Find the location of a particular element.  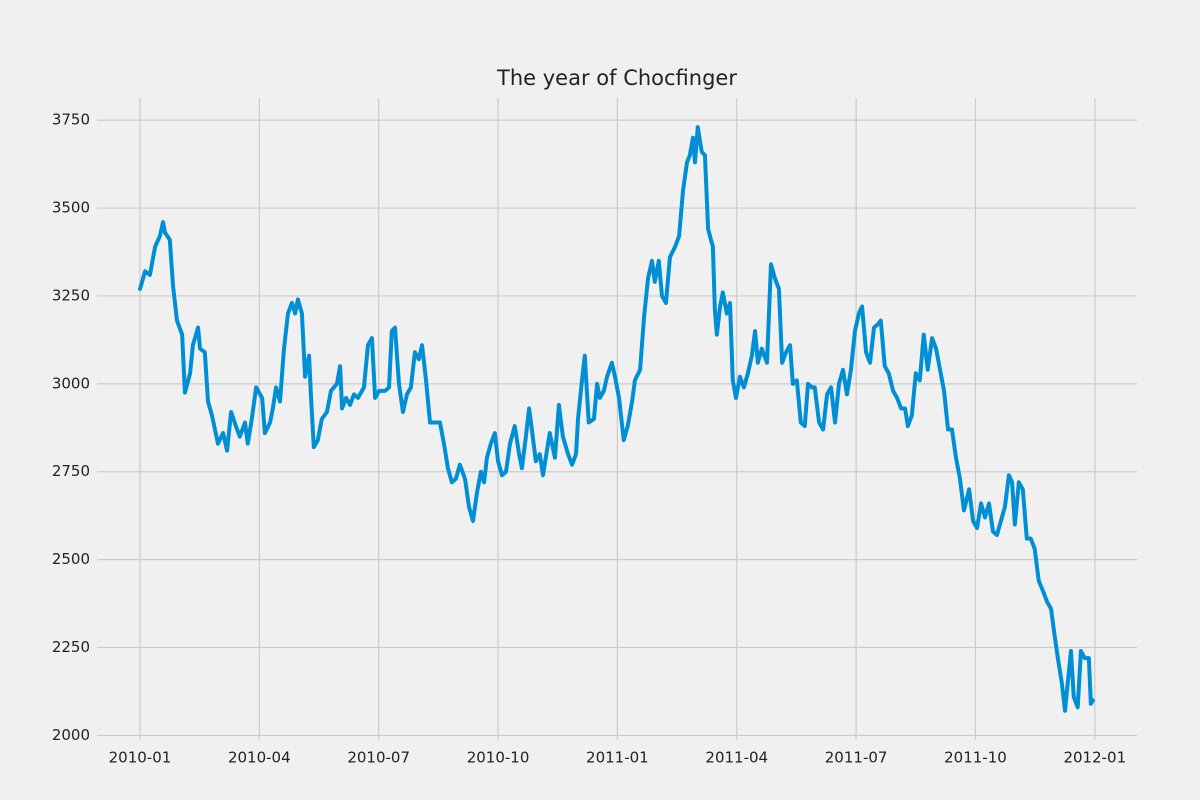

x-tick-label: 2010-01 is located at coordinates (140, 758).